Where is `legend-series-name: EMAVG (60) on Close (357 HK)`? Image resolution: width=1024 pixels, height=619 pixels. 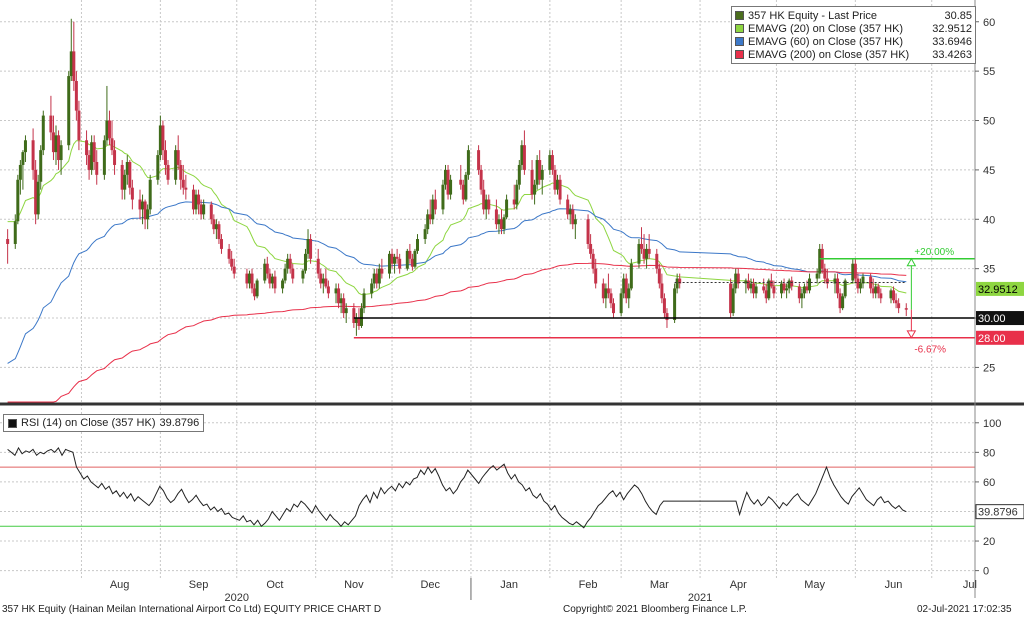 legend-series-name: EMAVG (60) on Close (357 HK) is located at coordinates (826, 41).